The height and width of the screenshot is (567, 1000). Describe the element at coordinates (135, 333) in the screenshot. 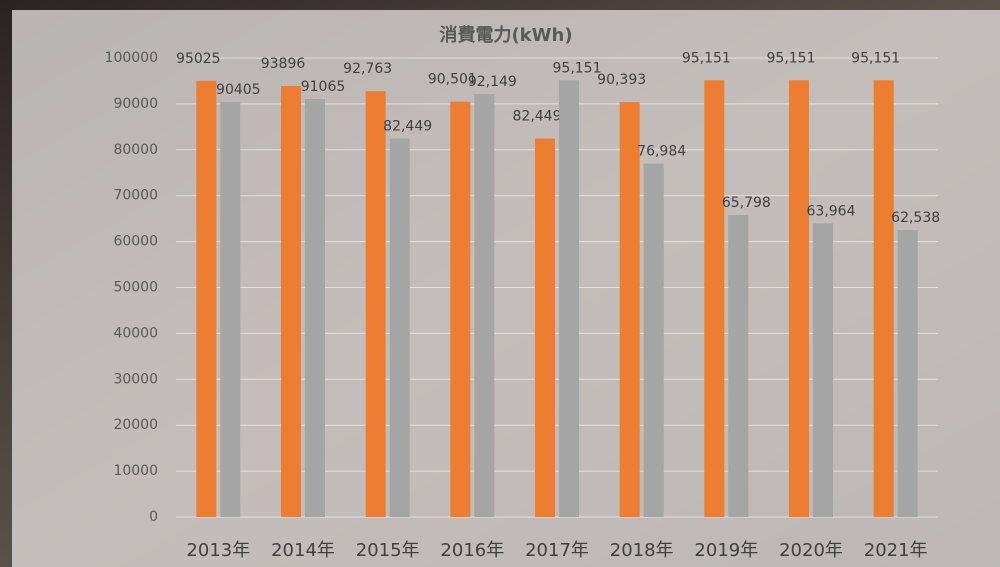

I see `y-tick-label: 40000` at that location.